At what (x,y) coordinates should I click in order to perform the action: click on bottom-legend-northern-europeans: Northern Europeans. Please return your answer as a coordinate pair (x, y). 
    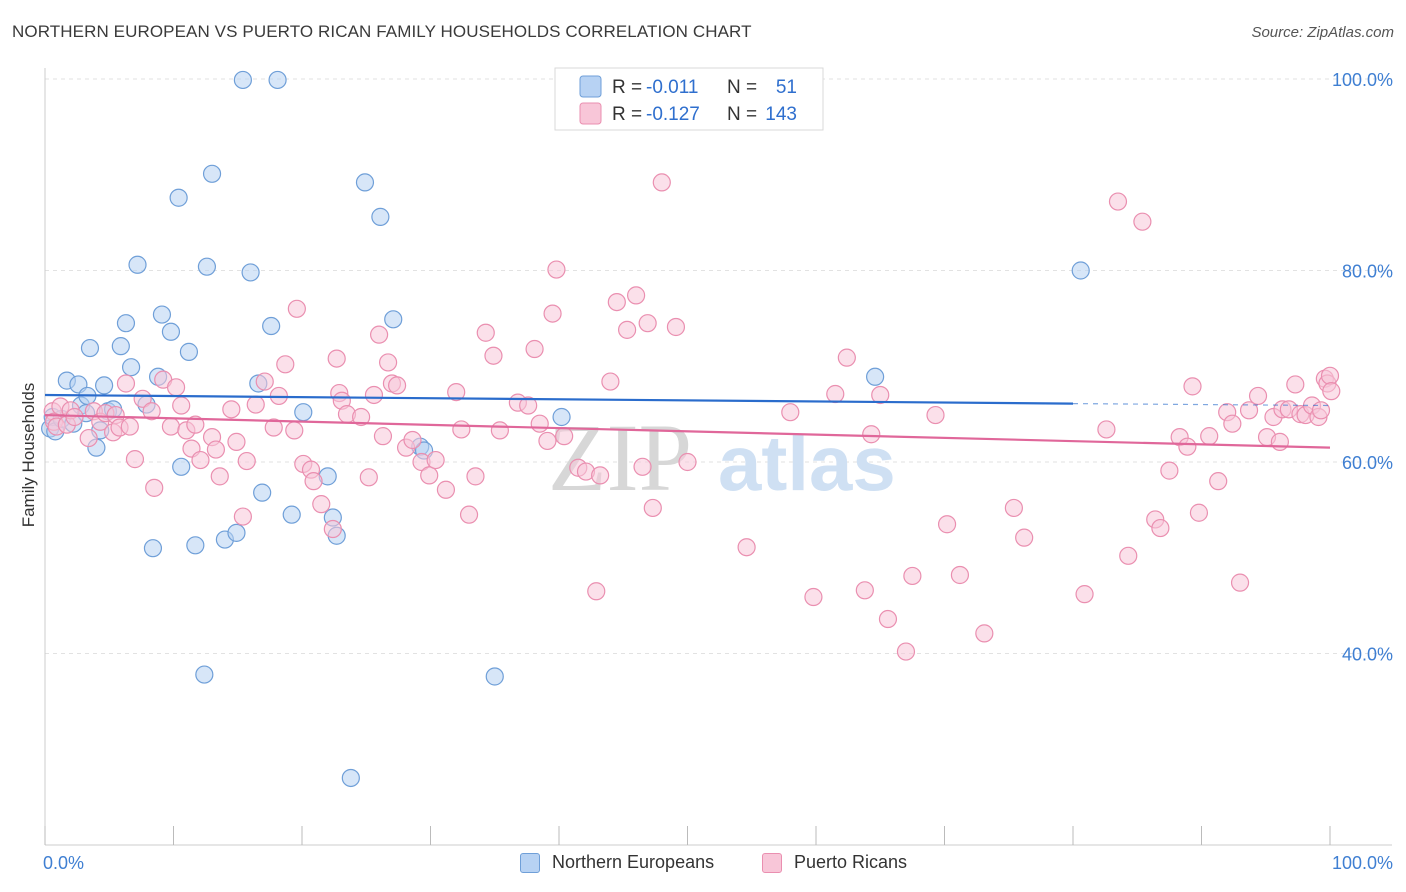
    Looking at the image, I should click on (617, 862).